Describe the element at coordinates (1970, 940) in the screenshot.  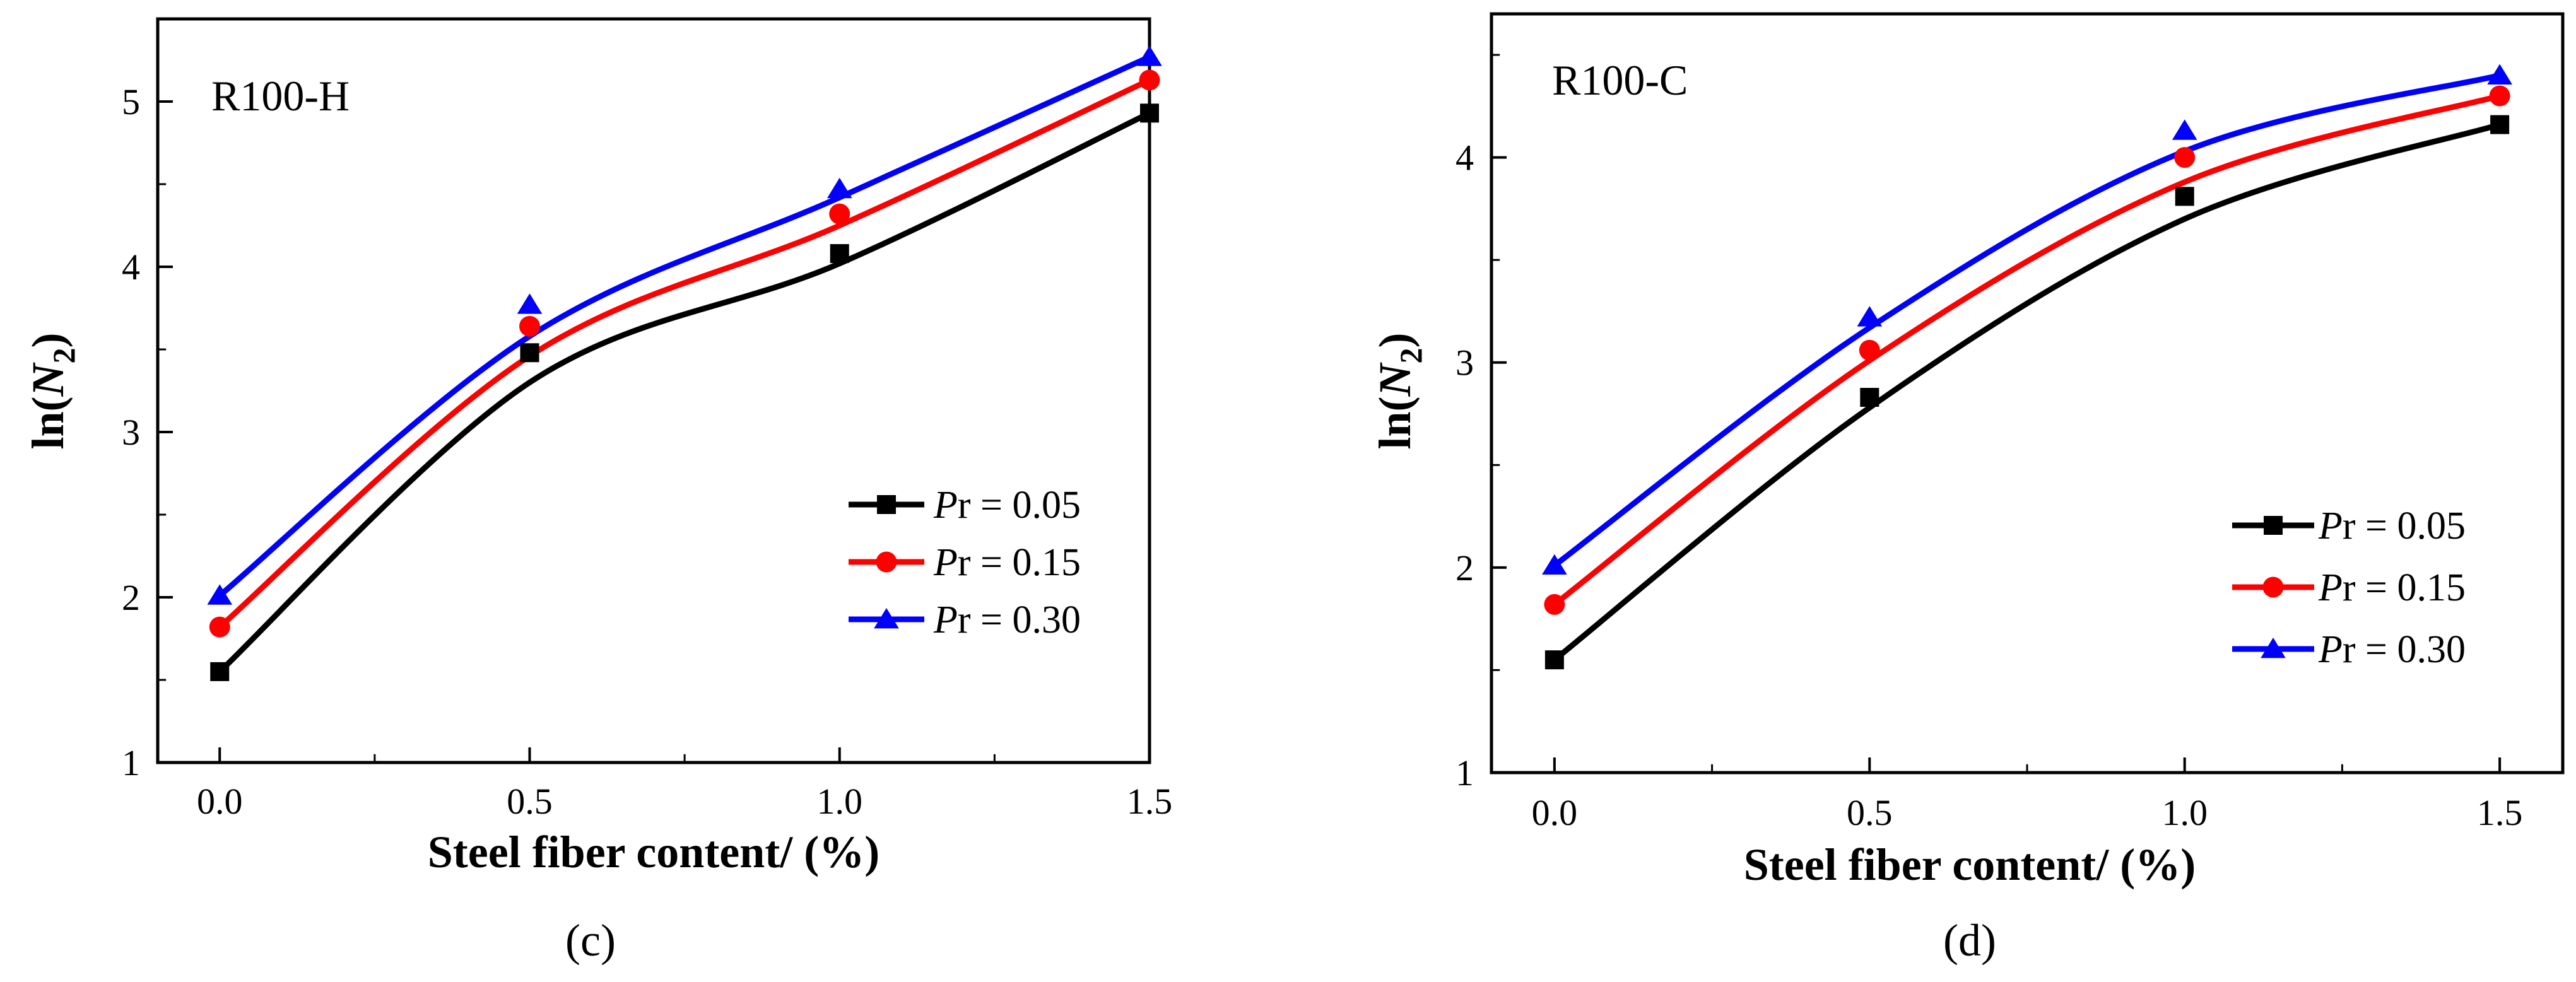
I see `panel-caption: (d)` at that location.